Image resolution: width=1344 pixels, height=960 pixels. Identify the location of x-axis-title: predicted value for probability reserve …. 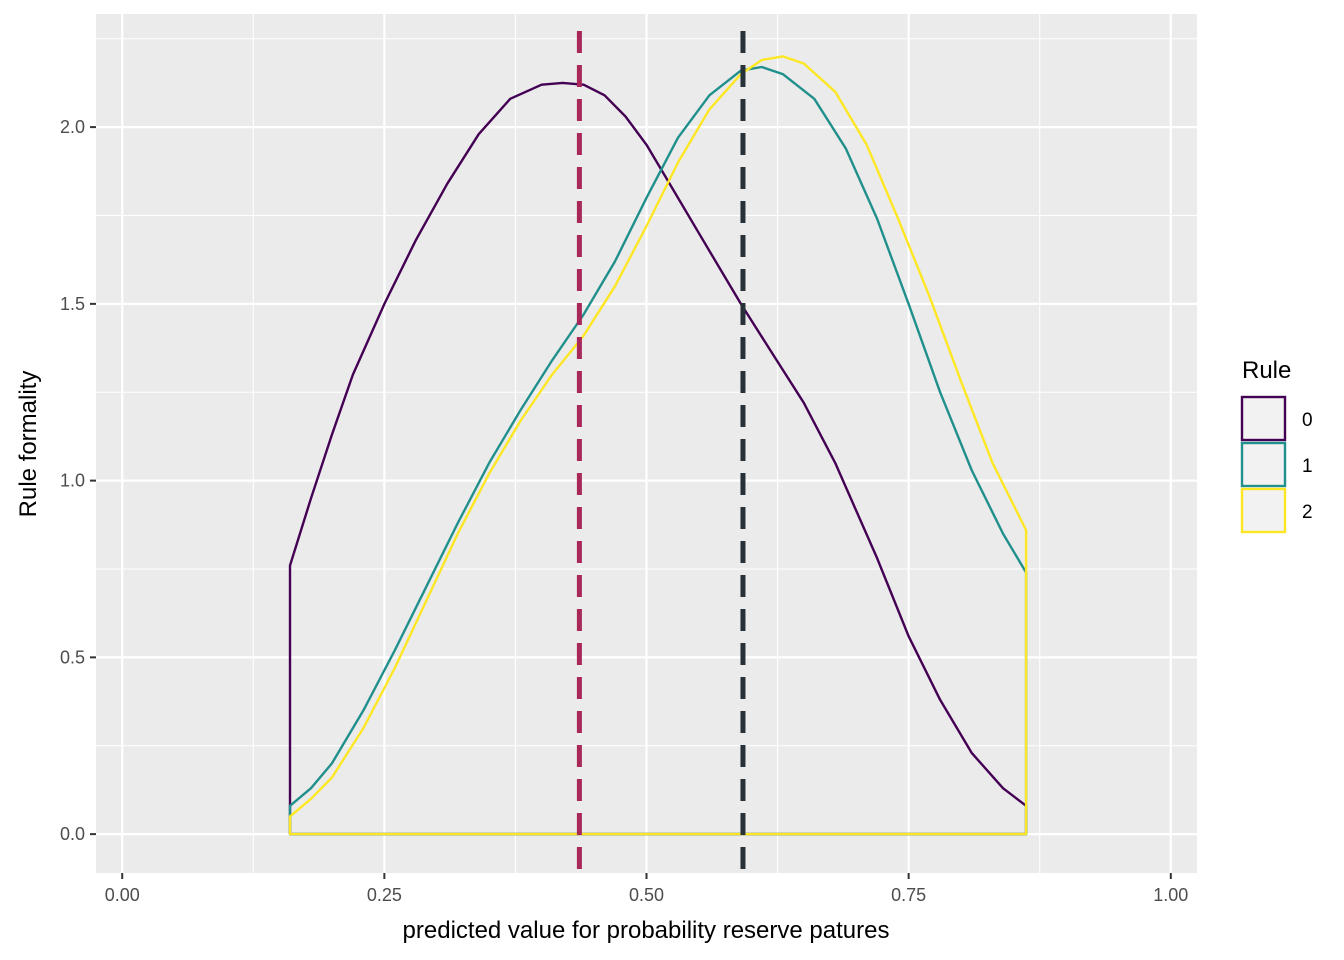
(646, 930).